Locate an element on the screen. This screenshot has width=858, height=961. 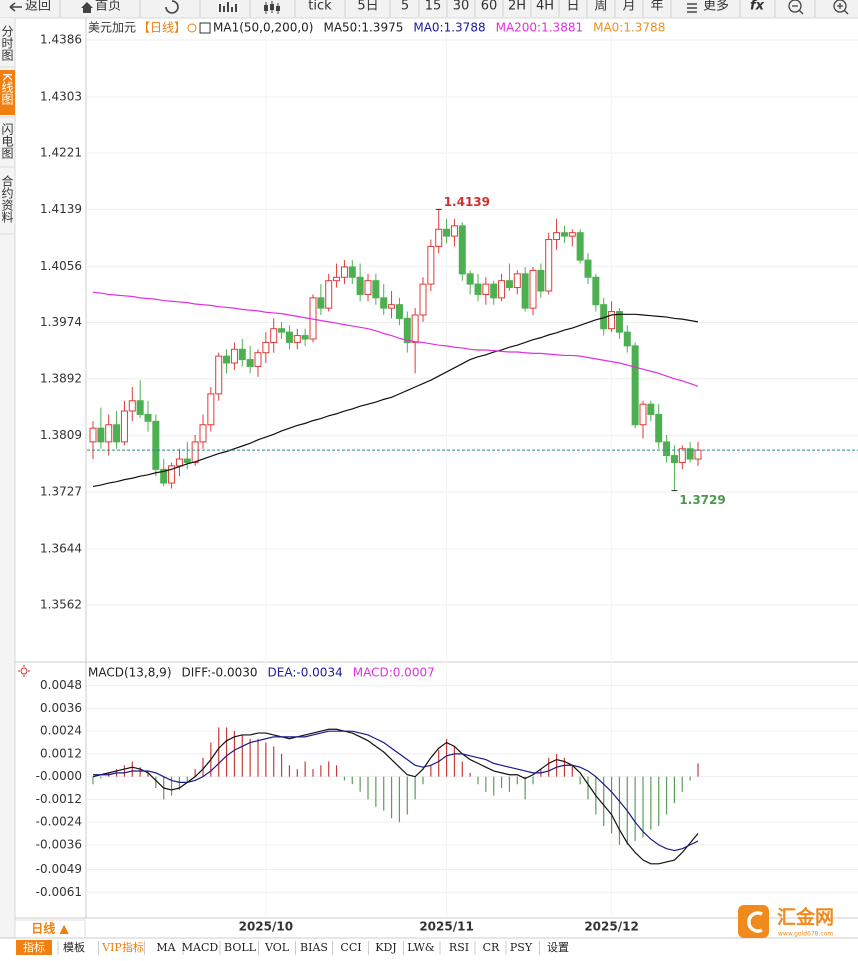
y-tick-label: 1.4386 is located at coordinates (61, 39).